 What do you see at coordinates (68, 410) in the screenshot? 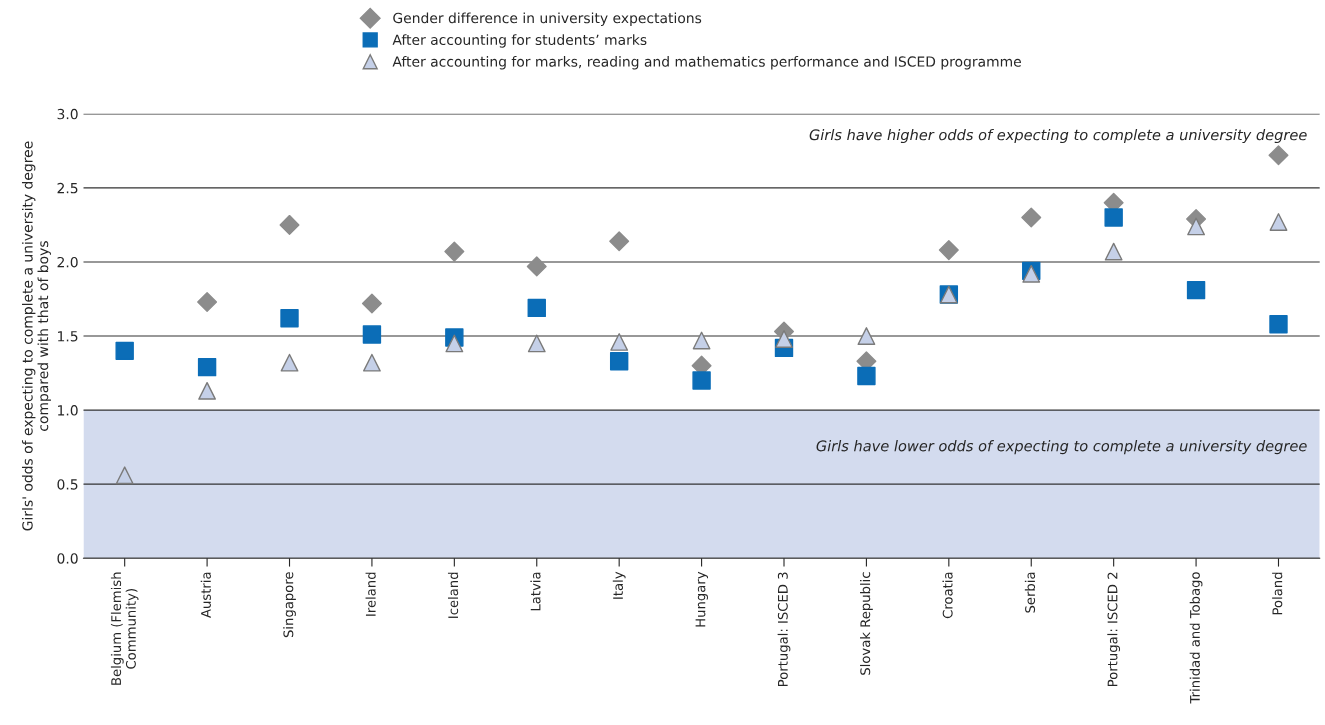
I see `y-tick-label: 1.0` at bounding box center [68, 410].